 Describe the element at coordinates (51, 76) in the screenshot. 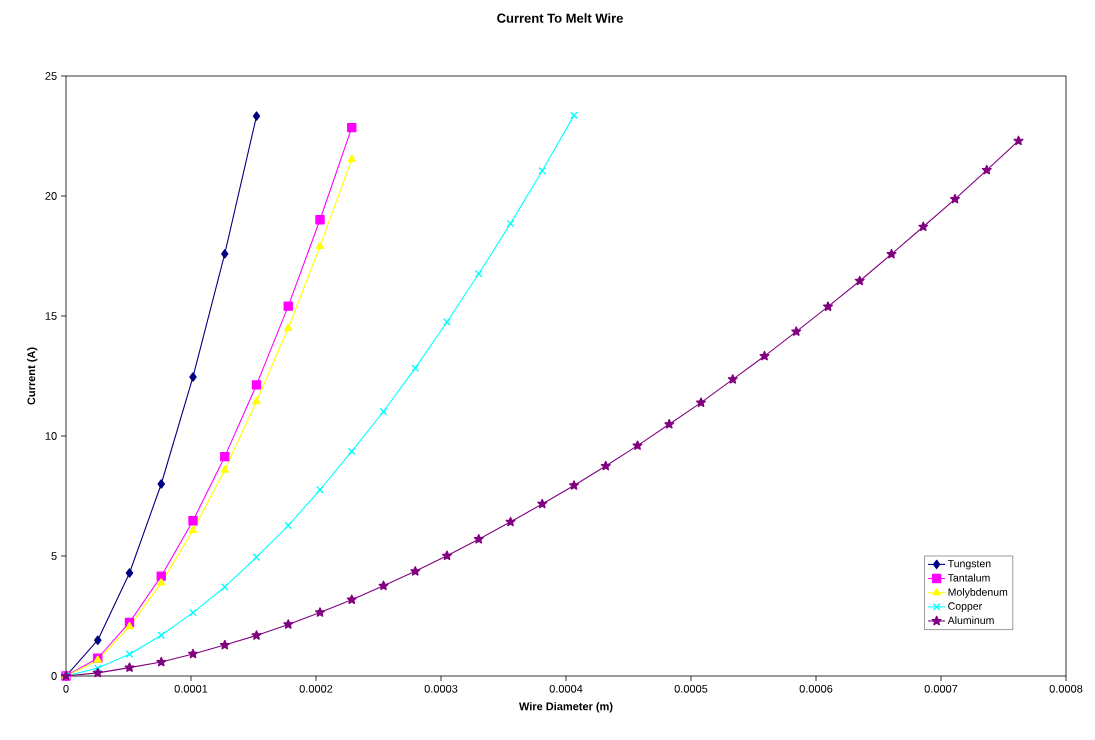

I see `y-tick-label: 25` at that location.